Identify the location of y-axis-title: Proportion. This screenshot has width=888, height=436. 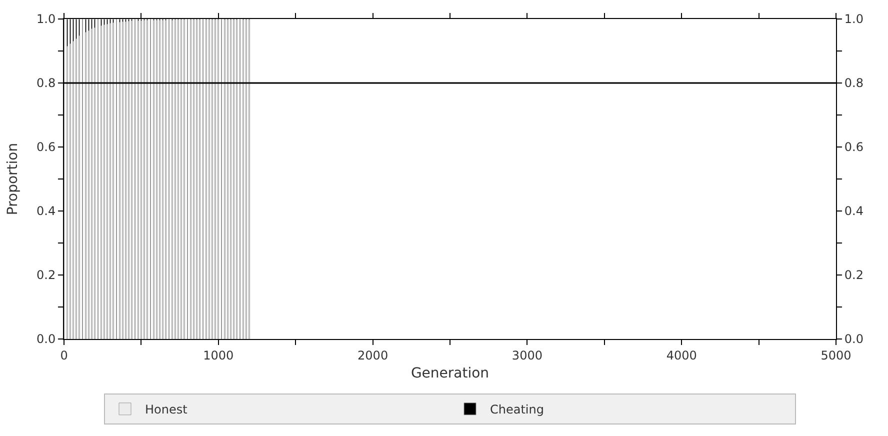
(13, 179).